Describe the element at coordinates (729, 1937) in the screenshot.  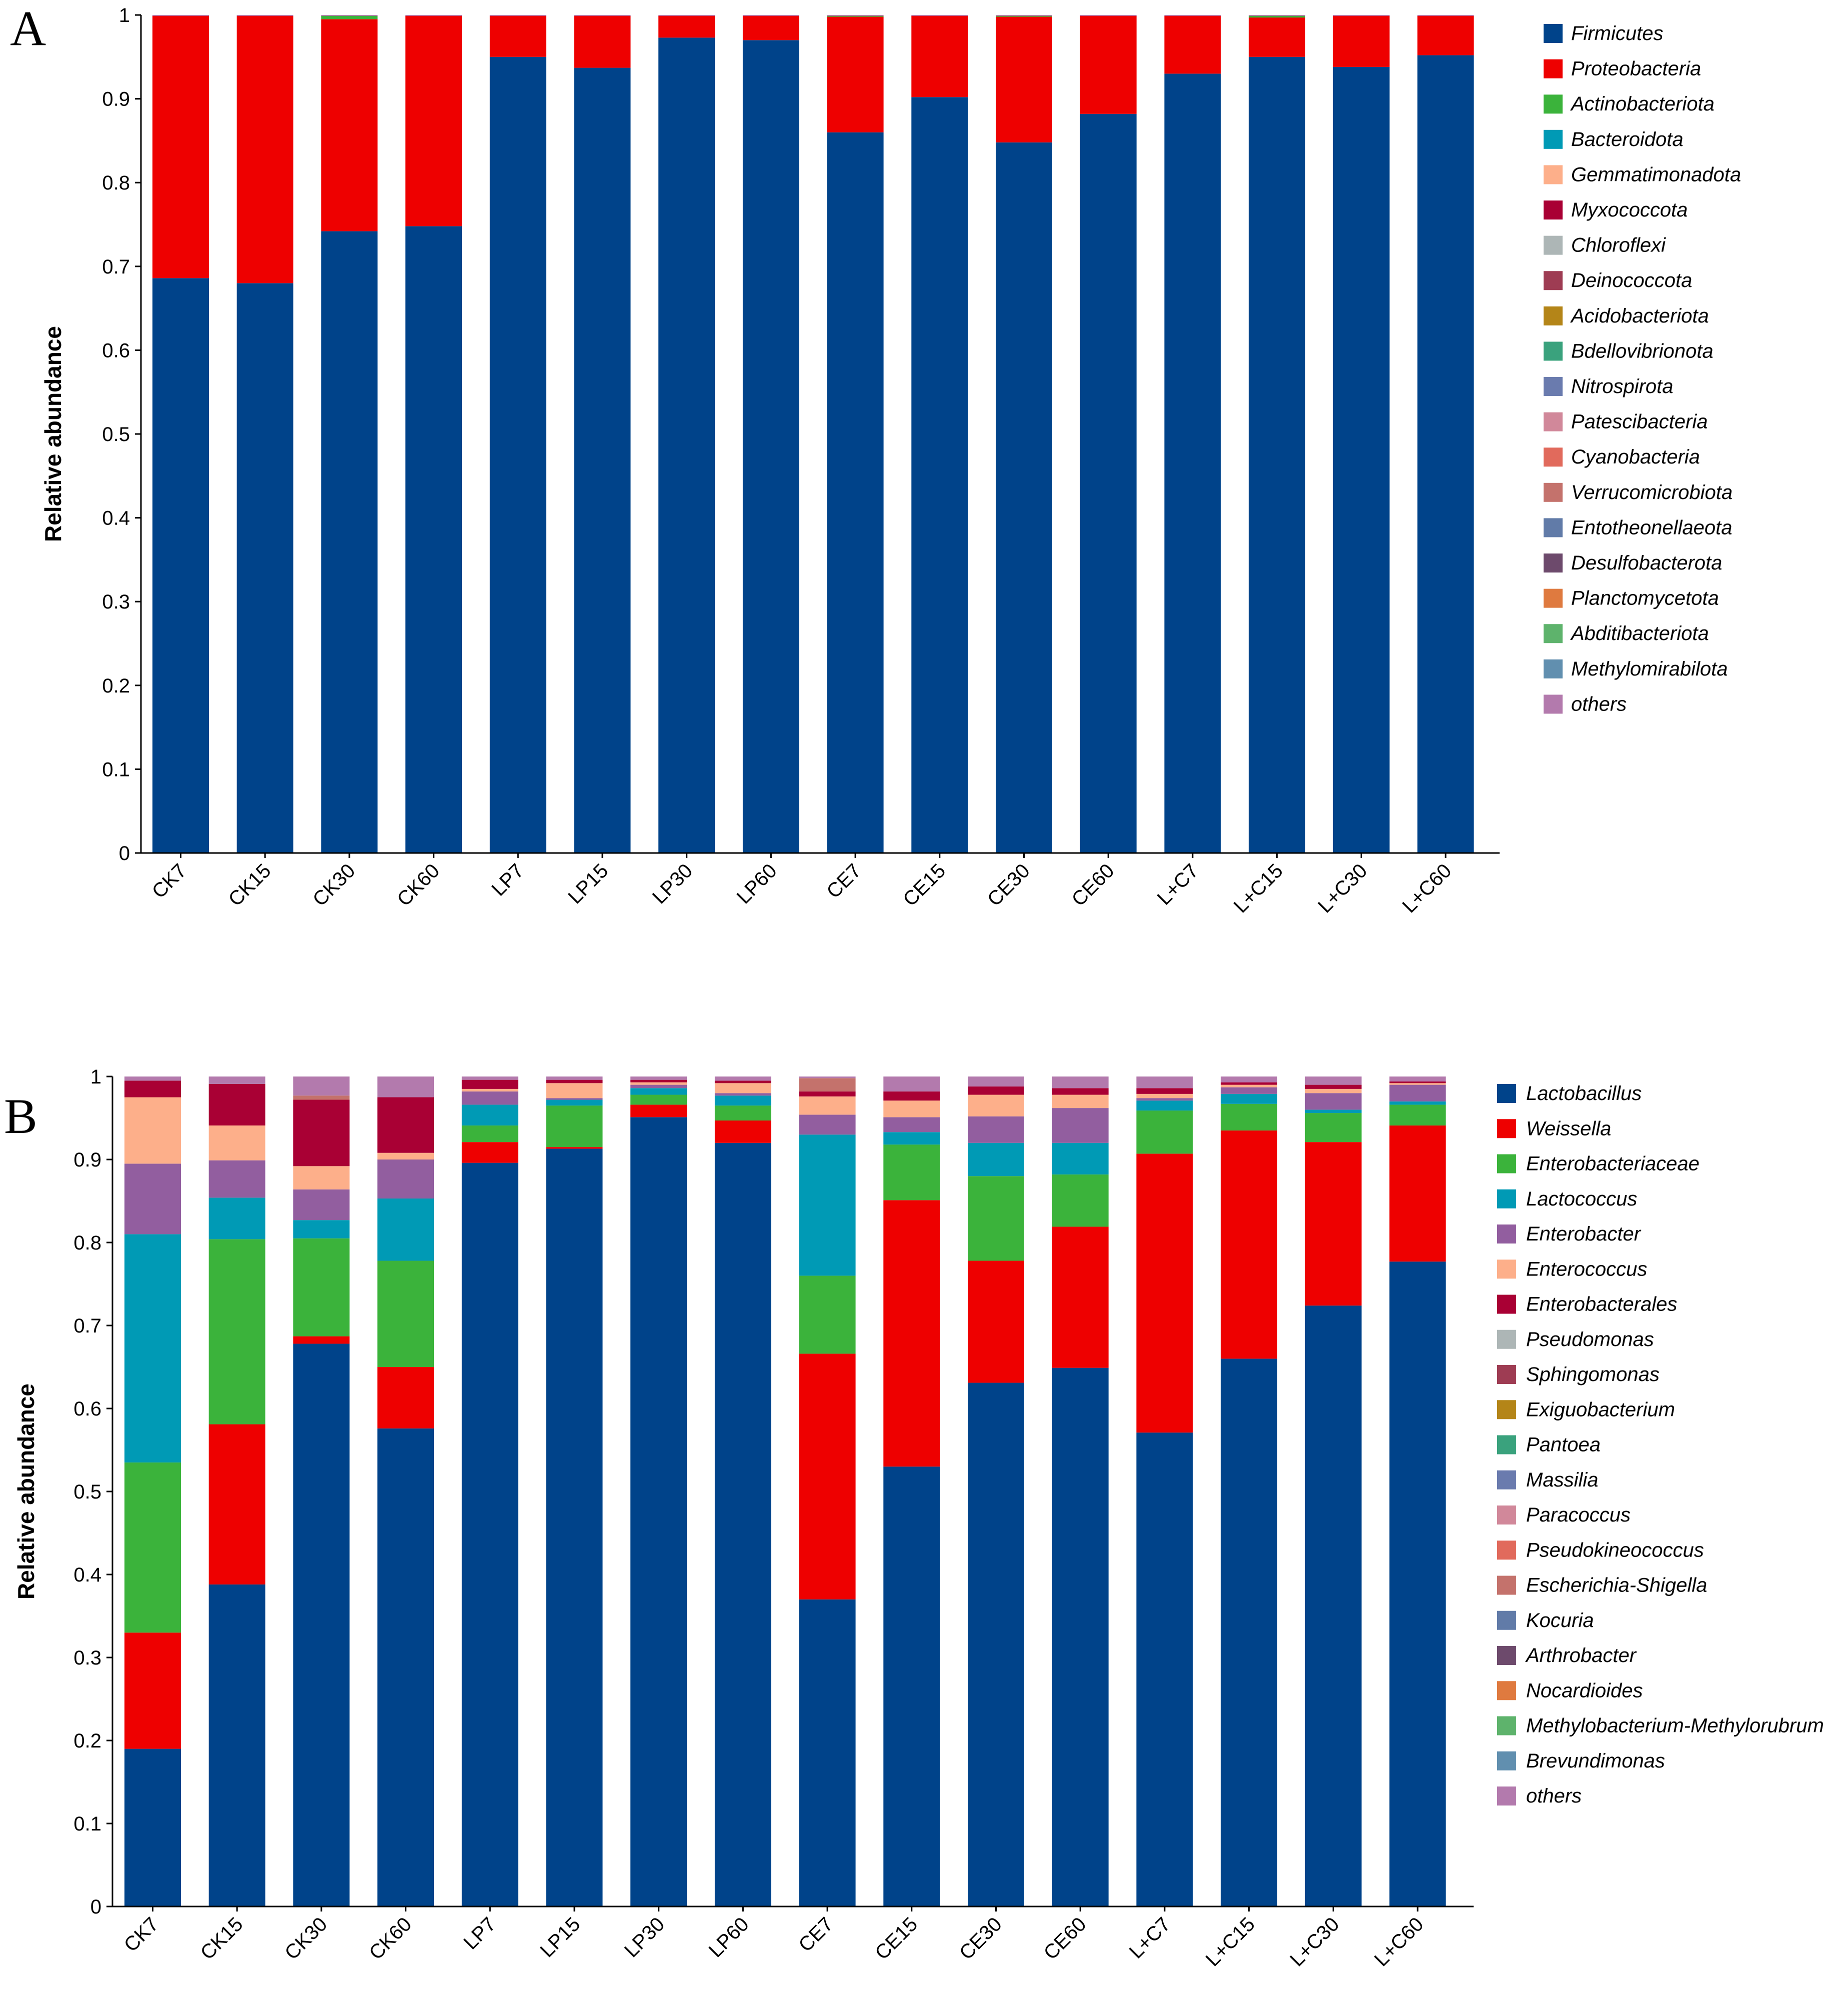
I see `panel-b-x-tick-label: LP60` at that location.